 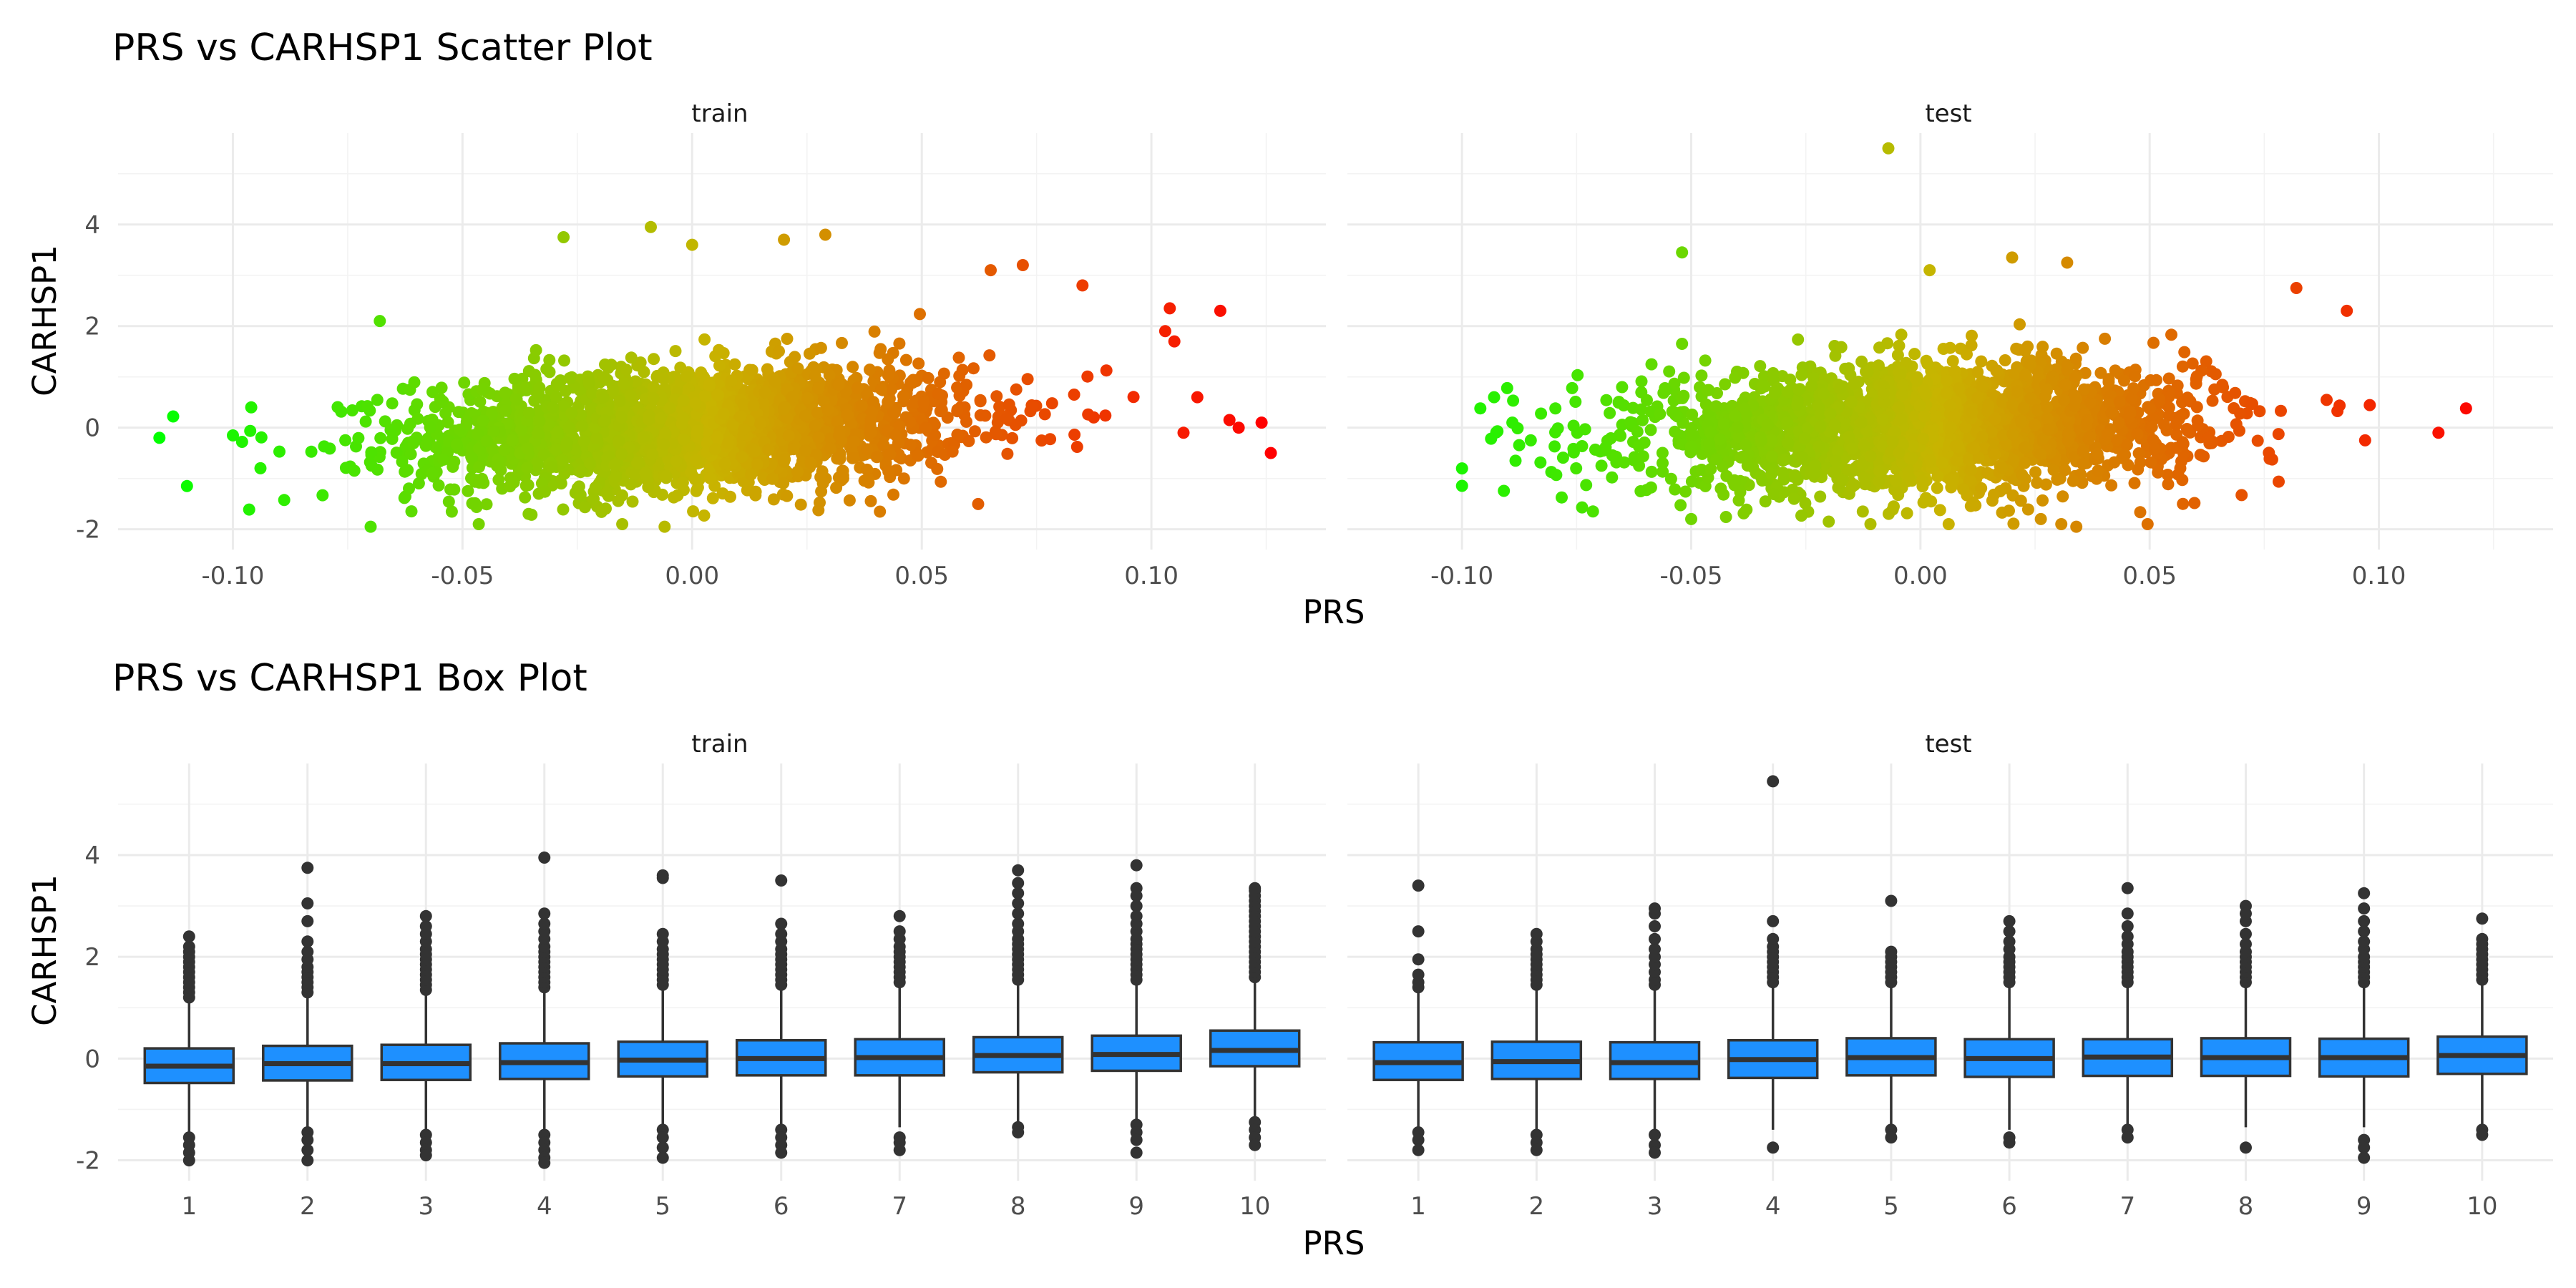 I want to click on outlier-point, so click(x=188, y=1160).